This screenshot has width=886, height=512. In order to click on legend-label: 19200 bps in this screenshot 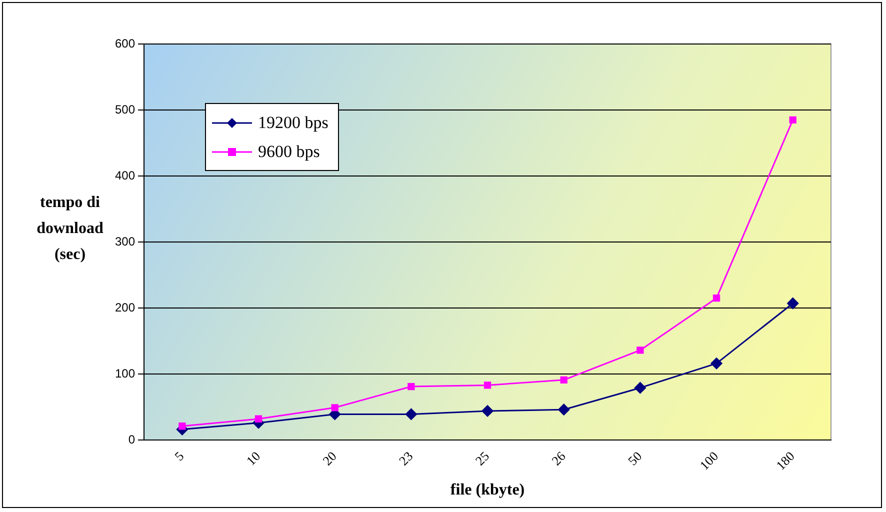, I will do `click(293, 122)`.